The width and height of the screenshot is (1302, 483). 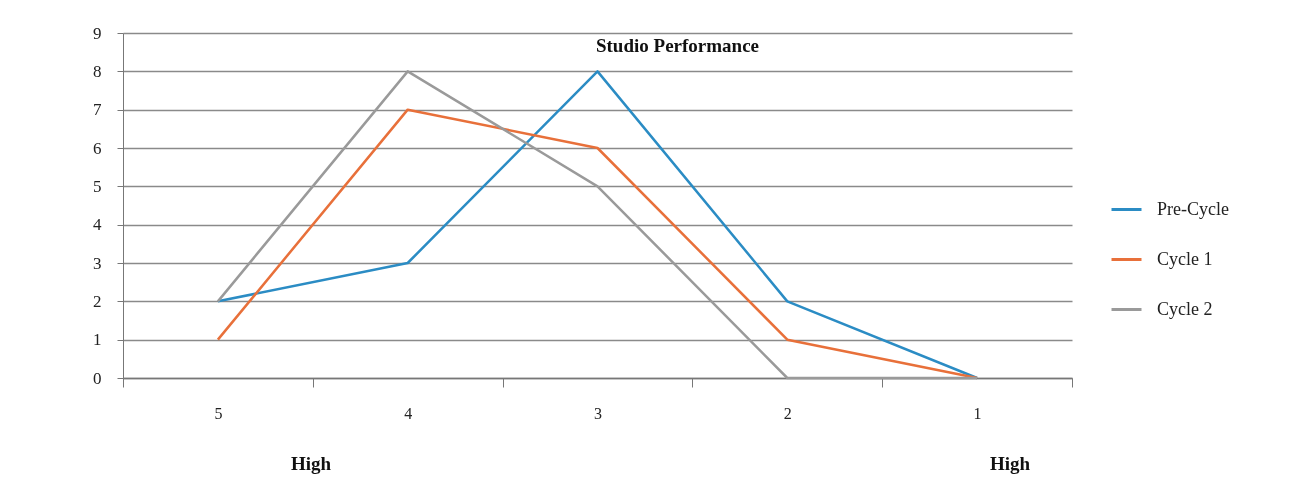 What do you see at coordinates (1185, 308) in the screenshot?
I see `legend-label: Cycle 2` at bounding box center [1185, 308].